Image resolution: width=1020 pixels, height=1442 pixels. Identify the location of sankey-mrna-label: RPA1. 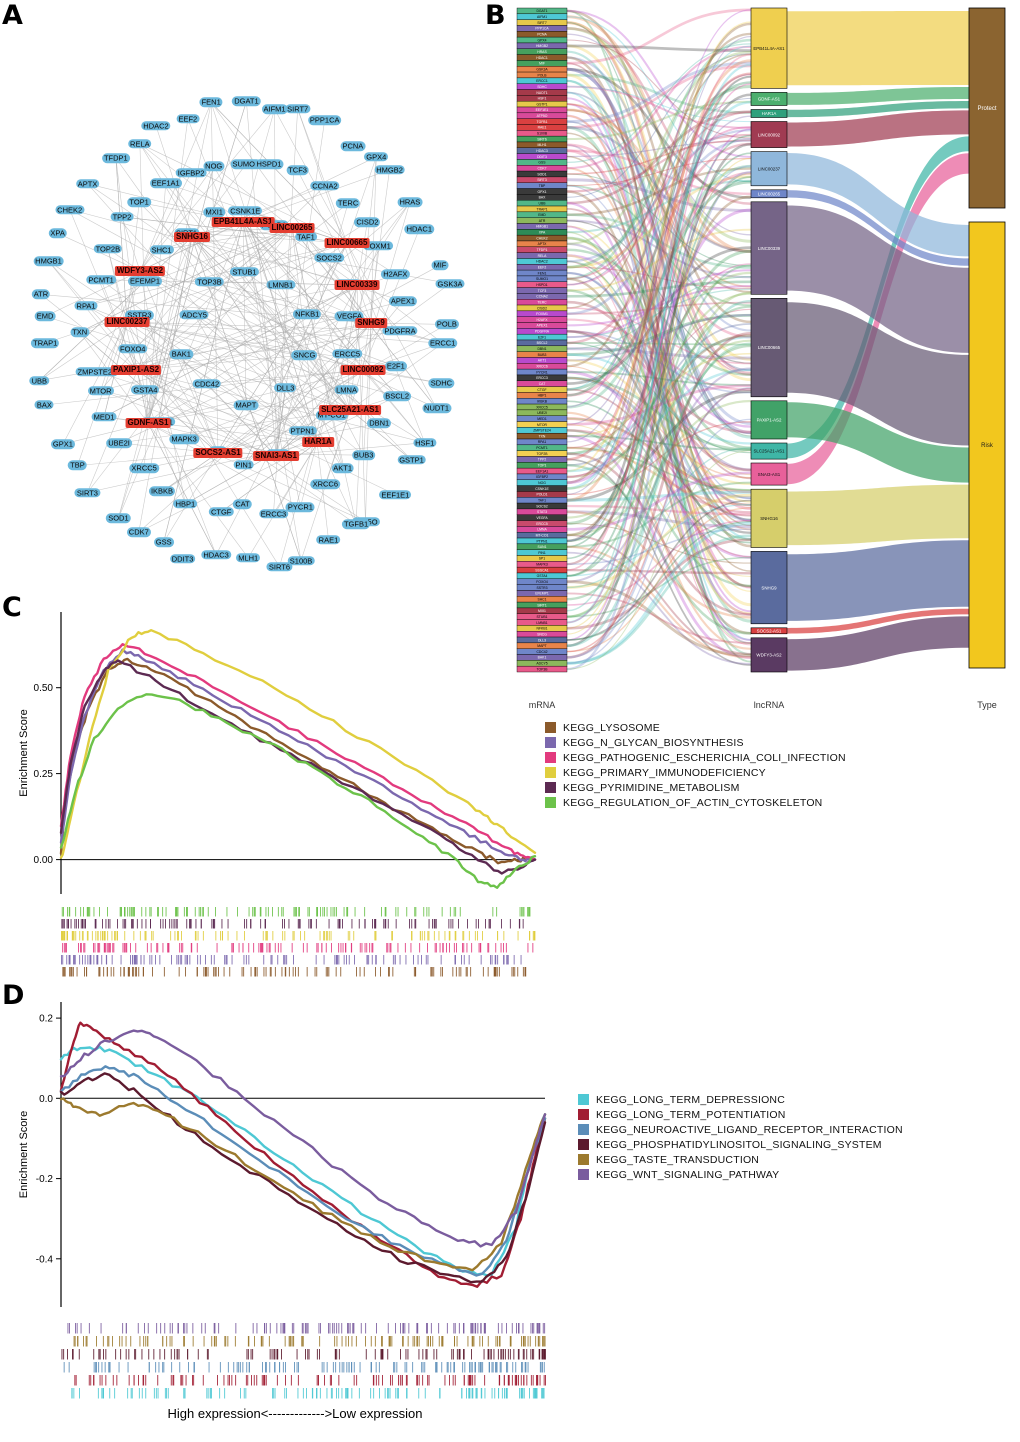
(542, 442).